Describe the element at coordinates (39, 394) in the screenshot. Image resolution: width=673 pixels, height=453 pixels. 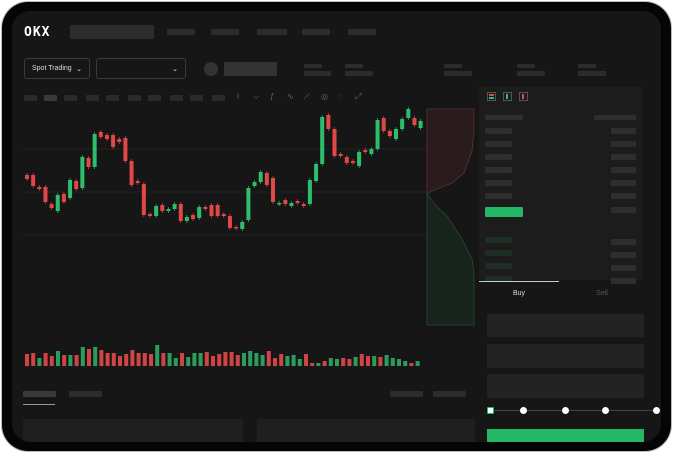
I see `tab-open-orders` at that location.